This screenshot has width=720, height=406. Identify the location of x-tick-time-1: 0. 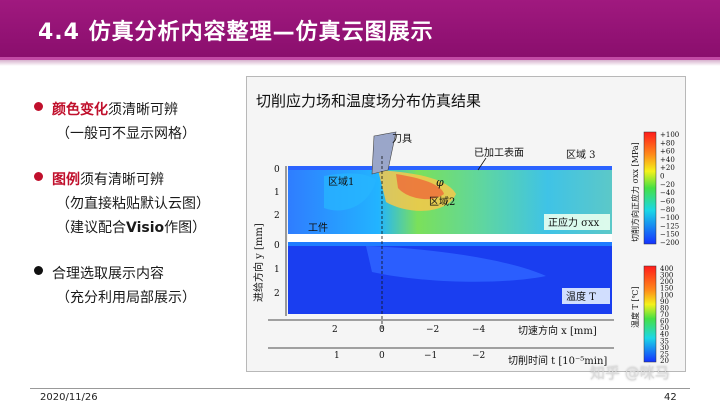
(382, 356).